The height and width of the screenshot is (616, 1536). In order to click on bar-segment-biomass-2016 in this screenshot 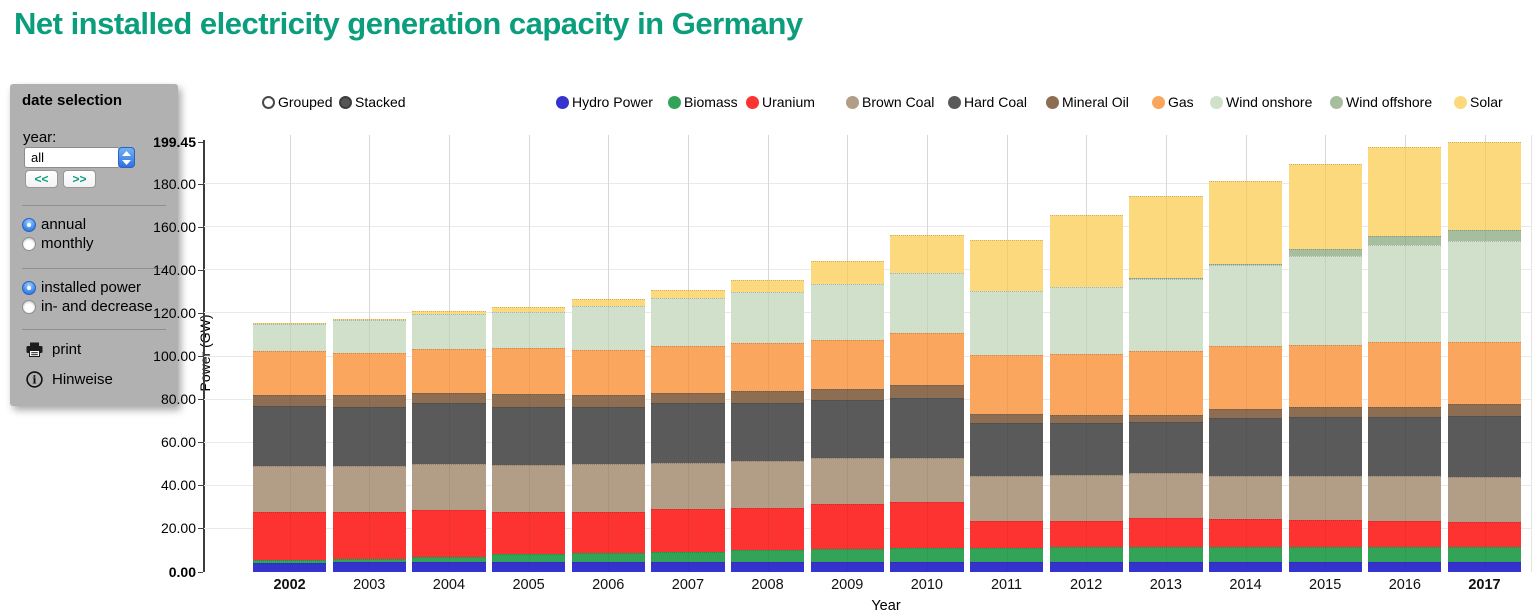, I will do `click(1405, 555)`.